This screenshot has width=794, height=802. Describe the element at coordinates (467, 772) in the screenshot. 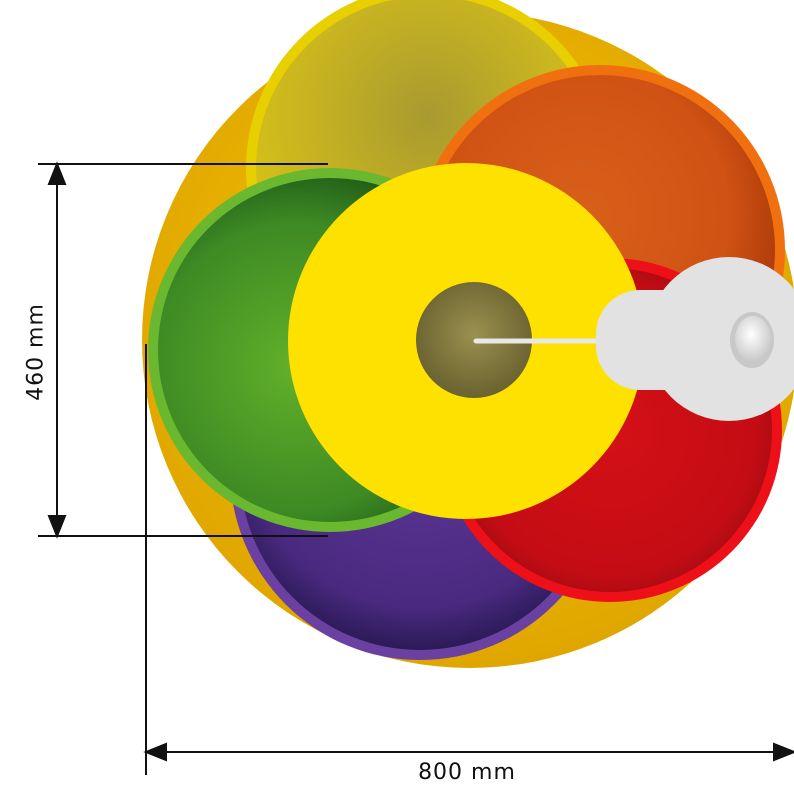

I see `width-label: 800 mm` at that location.